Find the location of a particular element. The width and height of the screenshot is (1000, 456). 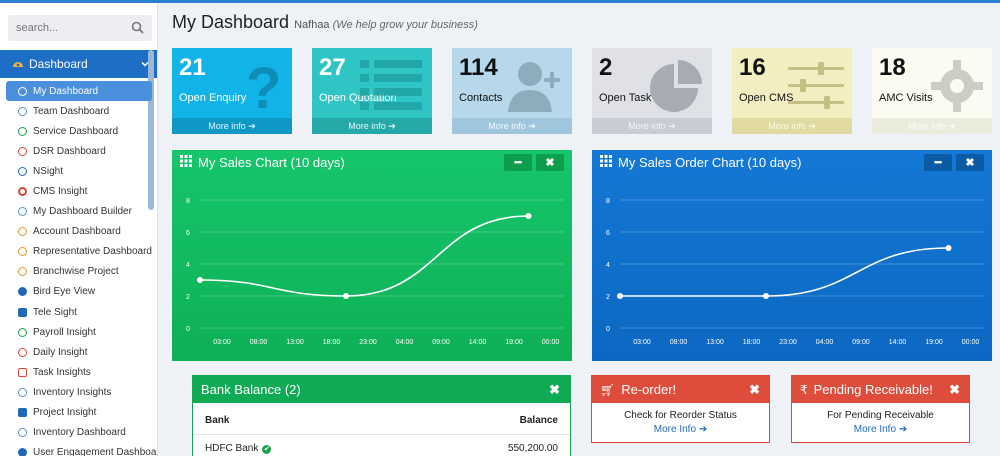

search-icon is located at coordinates (137, 29).